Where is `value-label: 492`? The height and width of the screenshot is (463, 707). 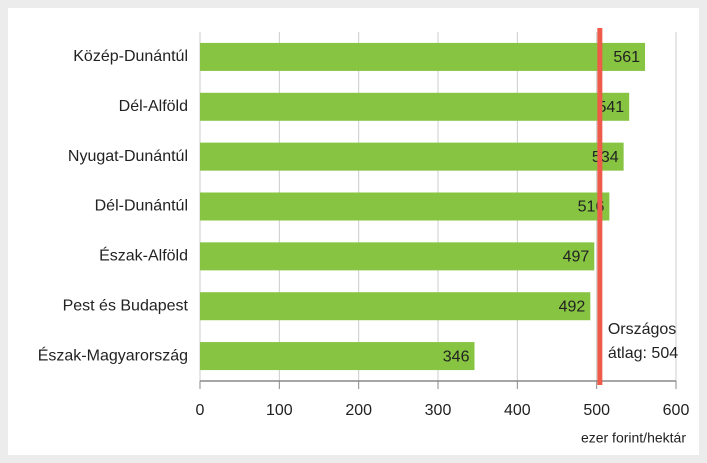 value-label: 492 is located at coordinates (572, 306).